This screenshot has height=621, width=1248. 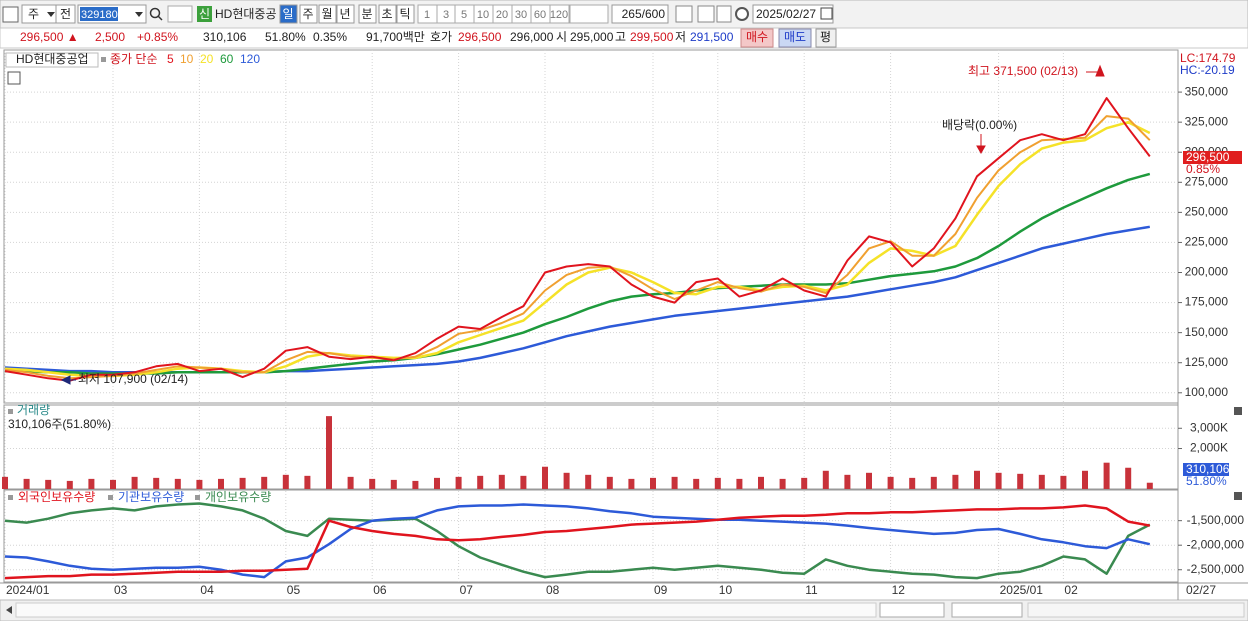 I want to click on zoom-slider, so click(x=987, y=610).